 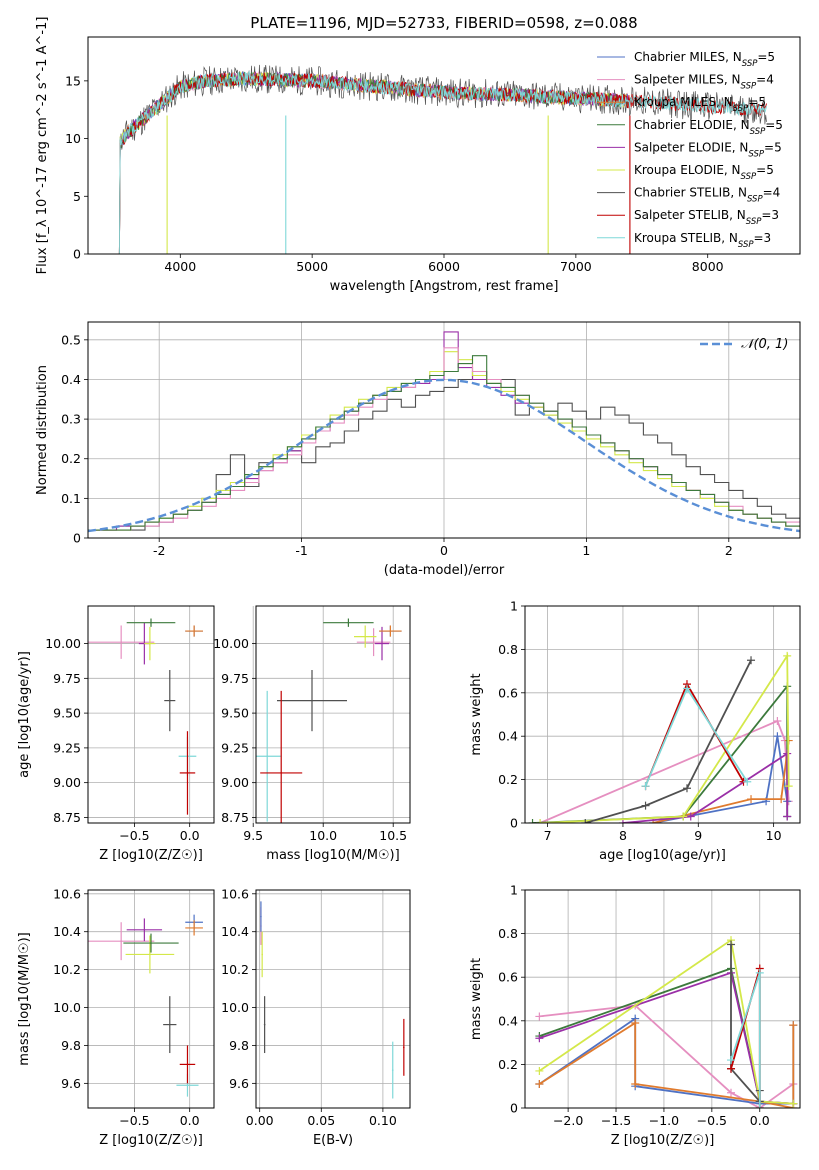 I want to click on x-tick-label: −1.0, so click(x=664, y=1120).